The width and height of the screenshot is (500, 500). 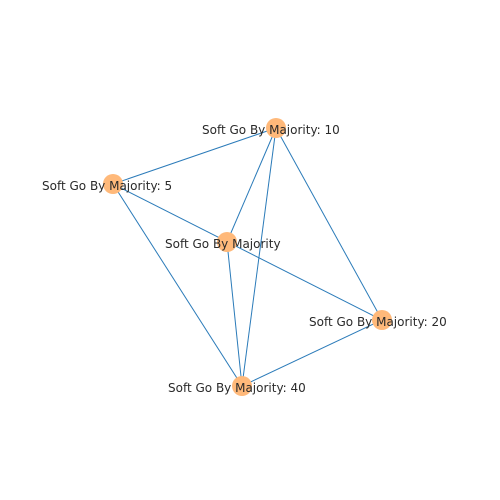 What do you see at coordinates (312, 353) in the screenshot?
I see `edge-n40-n20` at bounding box center [312, 353].